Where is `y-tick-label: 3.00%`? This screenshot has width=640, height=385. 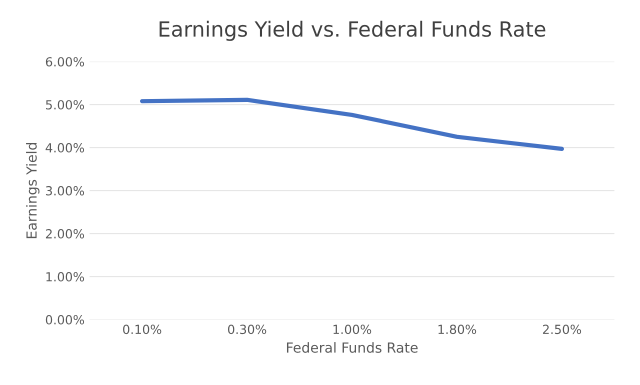 y-tick-label: 3.00% is located at coordinates (65, 191).